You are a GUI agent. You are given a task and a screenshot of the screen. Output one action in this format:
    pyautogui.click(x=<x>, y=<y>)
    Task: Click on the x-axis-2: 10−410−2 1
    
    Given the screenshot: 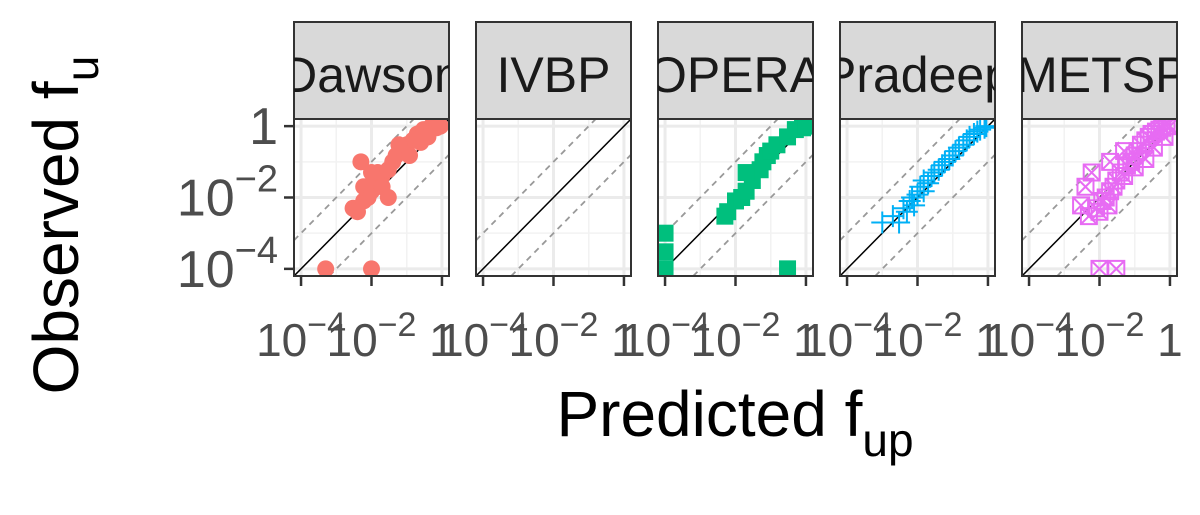 What is the action you would take?
    pyautogui.click(x=719, y=321)
    